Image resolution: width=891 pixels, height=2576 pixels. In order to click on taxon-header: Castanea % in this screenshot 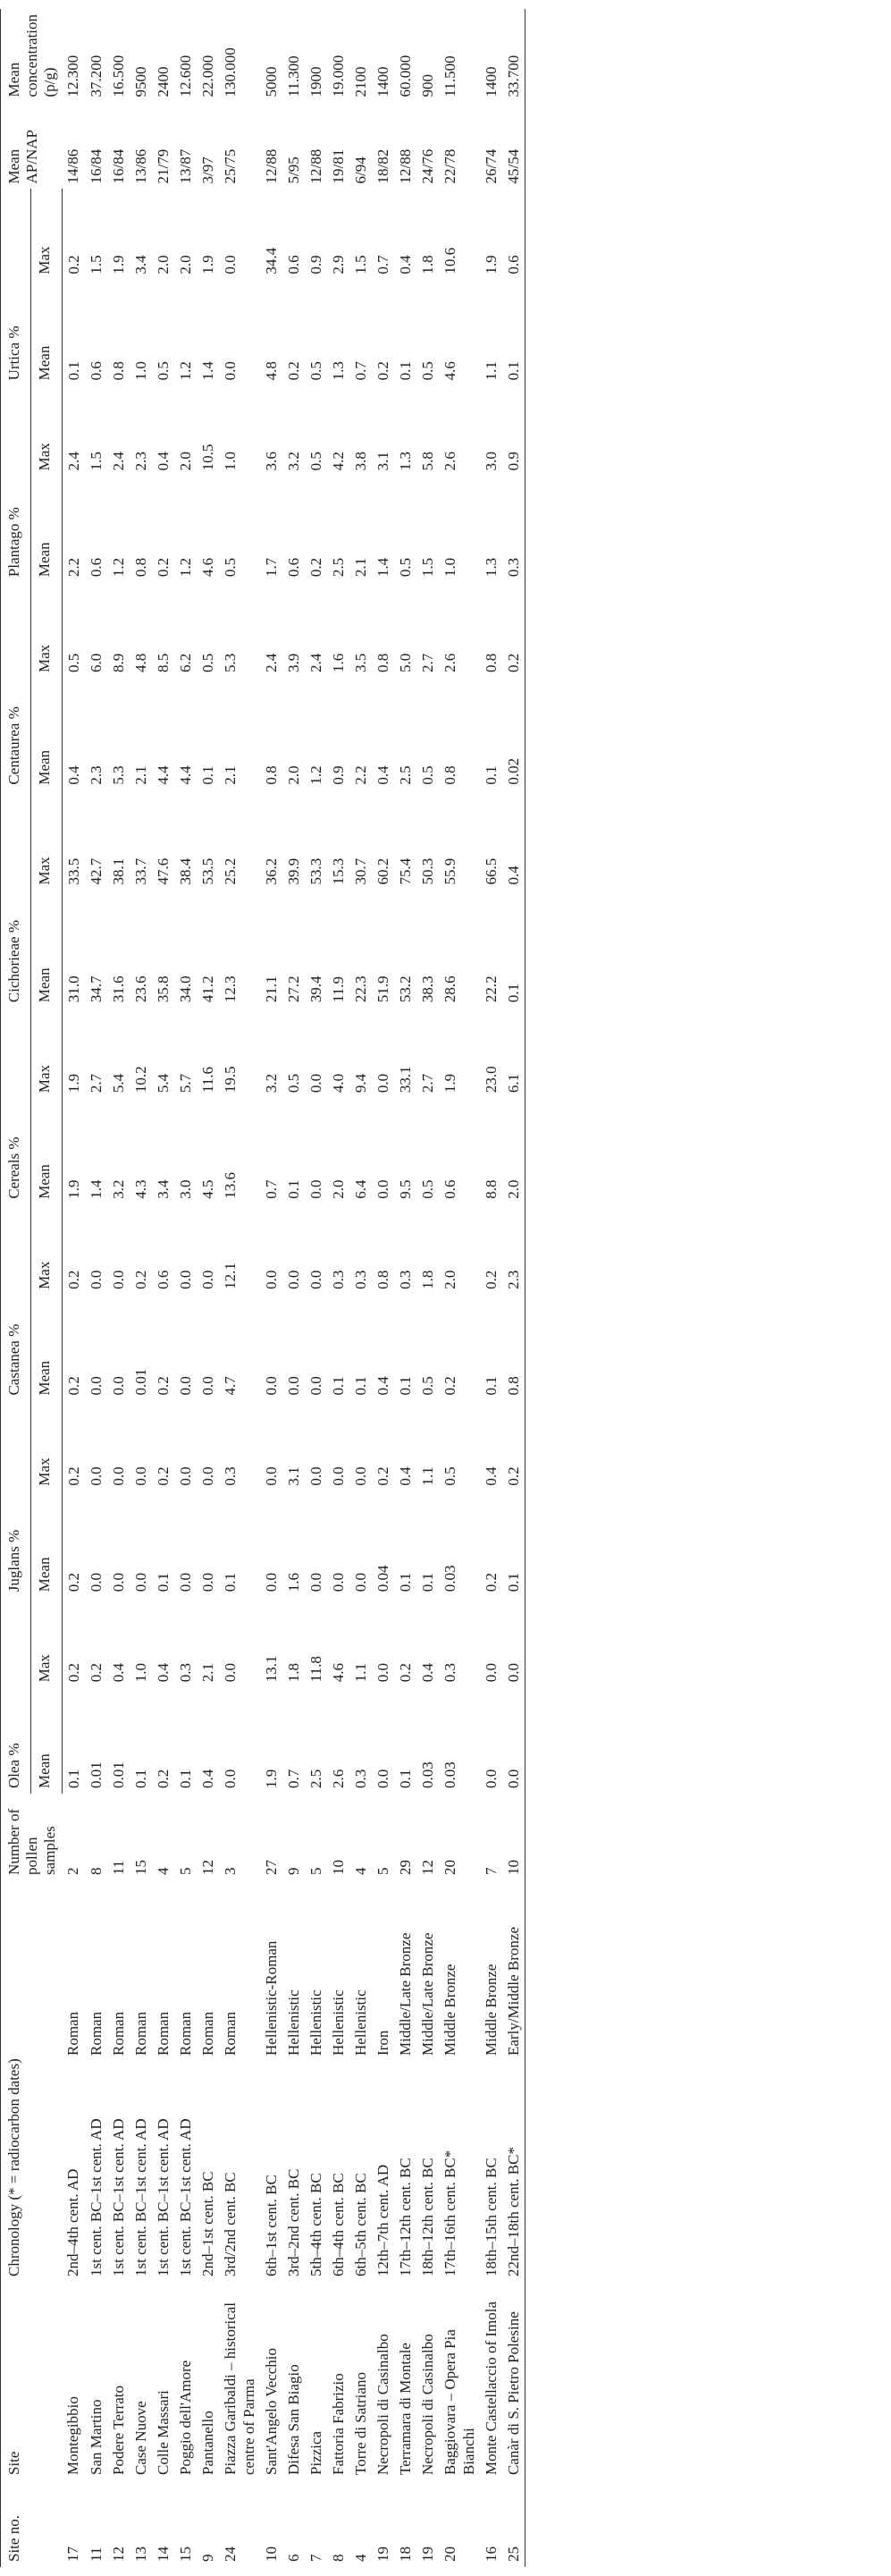, I will do `click(15, 1302)`.